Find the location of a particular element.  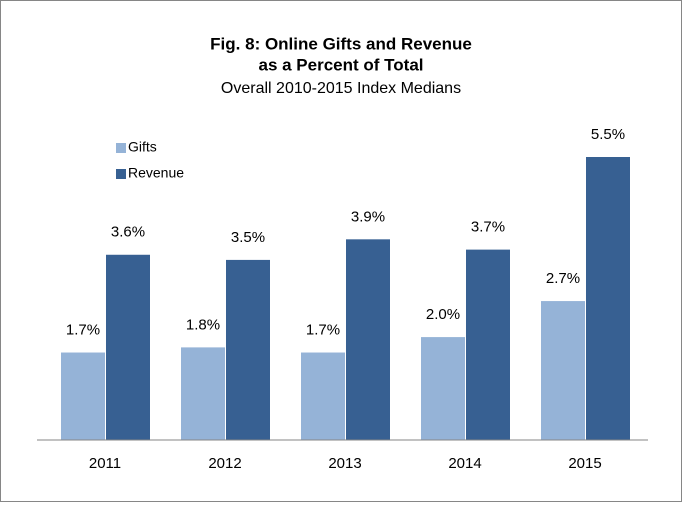

x-tick-label: 2011 is located at coordinates (105, 463).